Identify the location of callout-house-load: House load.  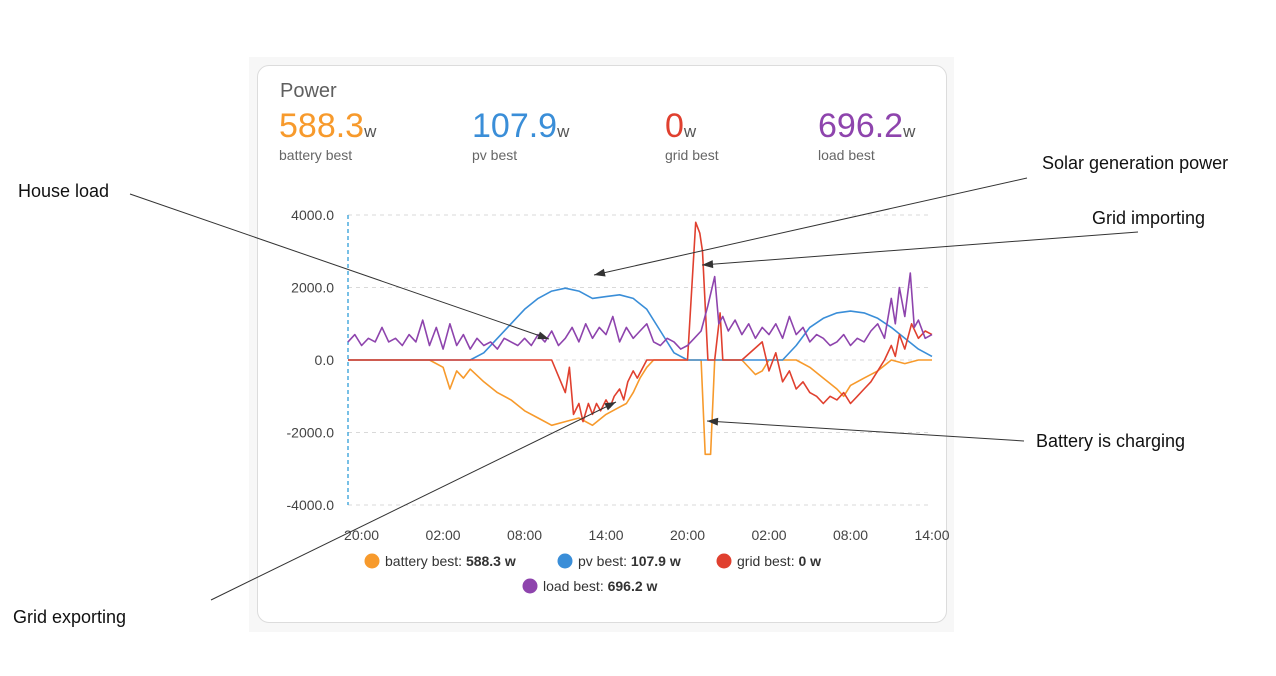
(64, 191).